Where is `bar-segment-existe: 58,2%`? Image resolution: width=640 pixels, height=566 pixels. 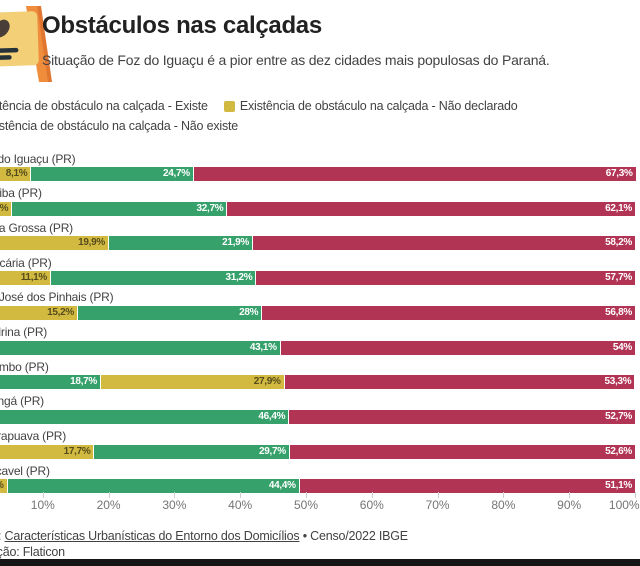
bar-segment-existe: 58,2% is located at coordinates (443, 243).